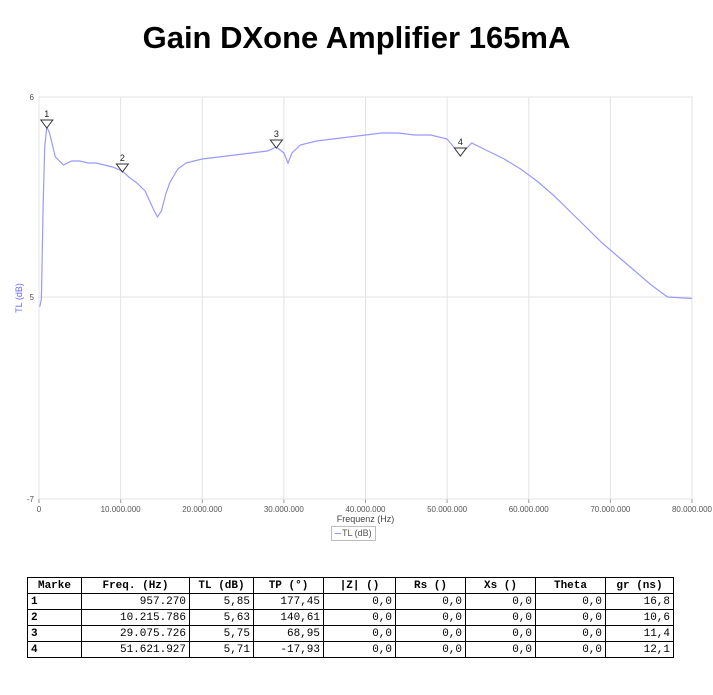 The image size is (713, 695). I want to click on table-row: 4 51.621.927 5,71 -17,93 0,0 0,0 0,0 0,0 12,1, so click(350, 649).